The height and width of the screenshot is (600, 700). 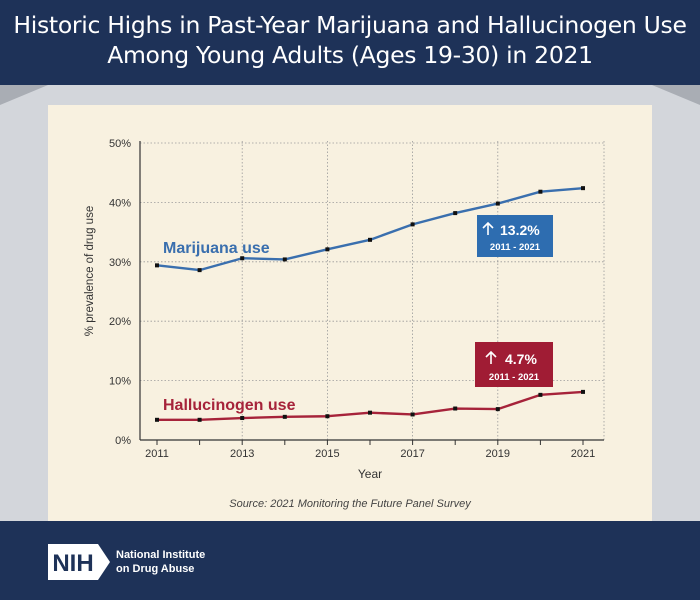 I want to click on x-tick-label: 2019, so click(x=498, y=454).